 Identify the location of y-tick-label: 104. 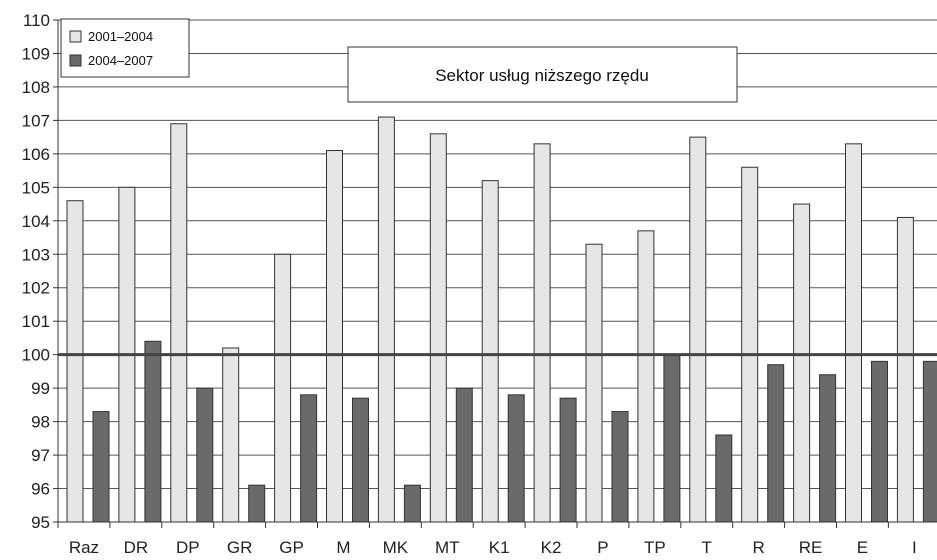
(36, 221).